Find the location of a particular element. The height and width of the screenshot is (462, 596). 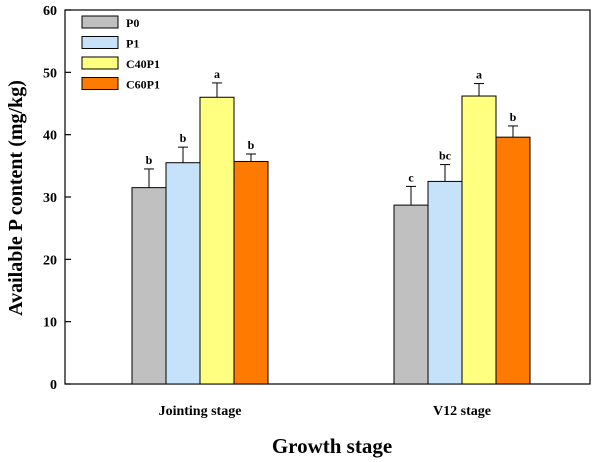

significance-label: c is located at coordinates (411, 177).